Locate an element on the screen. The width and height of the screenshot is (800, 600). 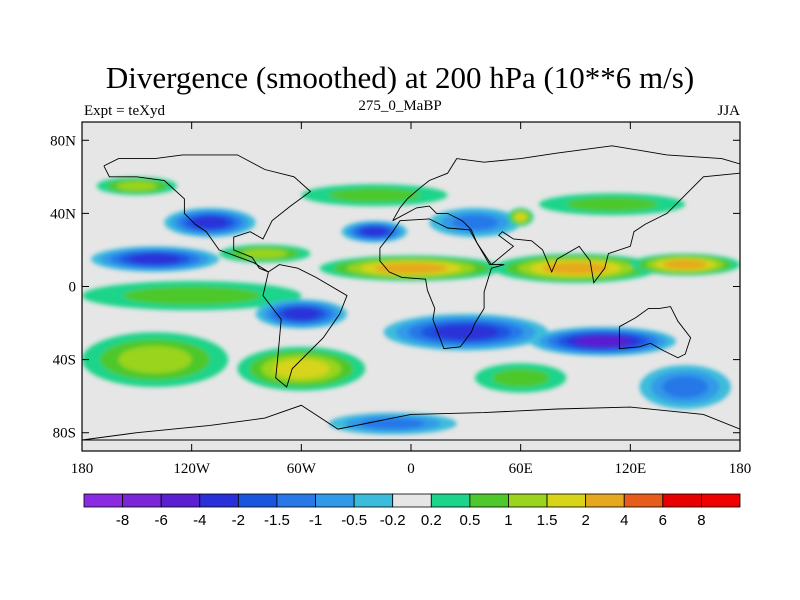
x-tick-label: 120E is located at coordinates (630, 469).